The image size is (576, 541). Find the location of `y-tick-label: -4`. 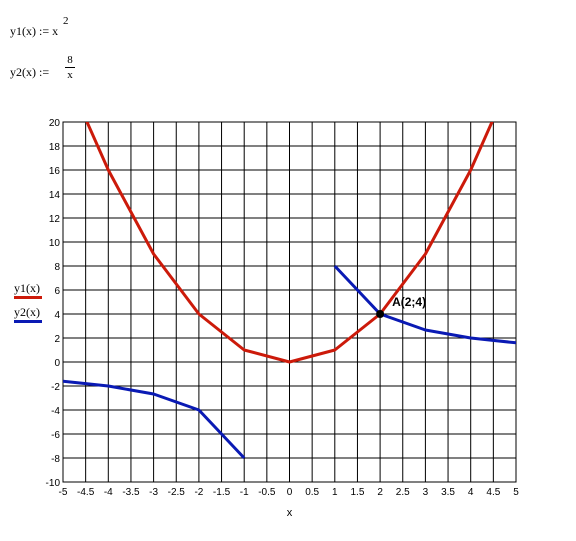

y-tick-label: -4 is located at coordinates (55, 411).